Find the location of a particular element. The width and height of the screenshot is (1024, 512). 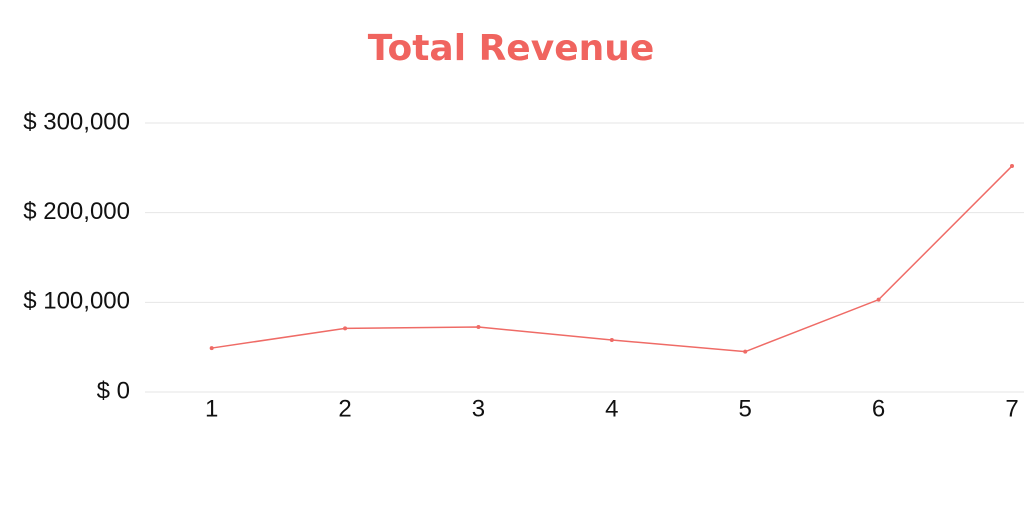

x-tick-label: 5 is located at coordinates (745, 408).